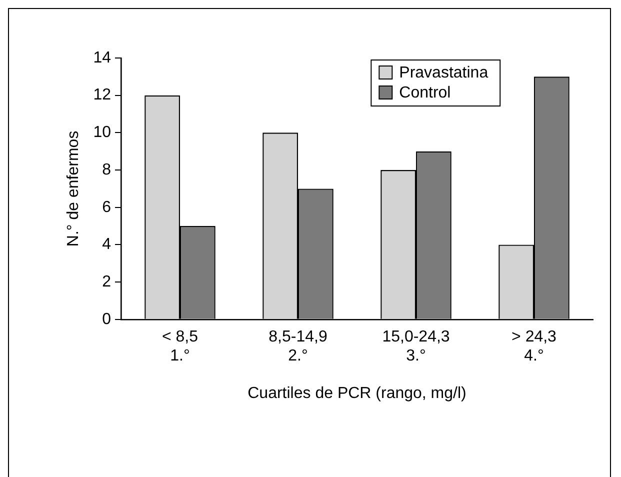 The image size is (621, 477). I want to click on y-tick-label: 8, so click(107, 169).